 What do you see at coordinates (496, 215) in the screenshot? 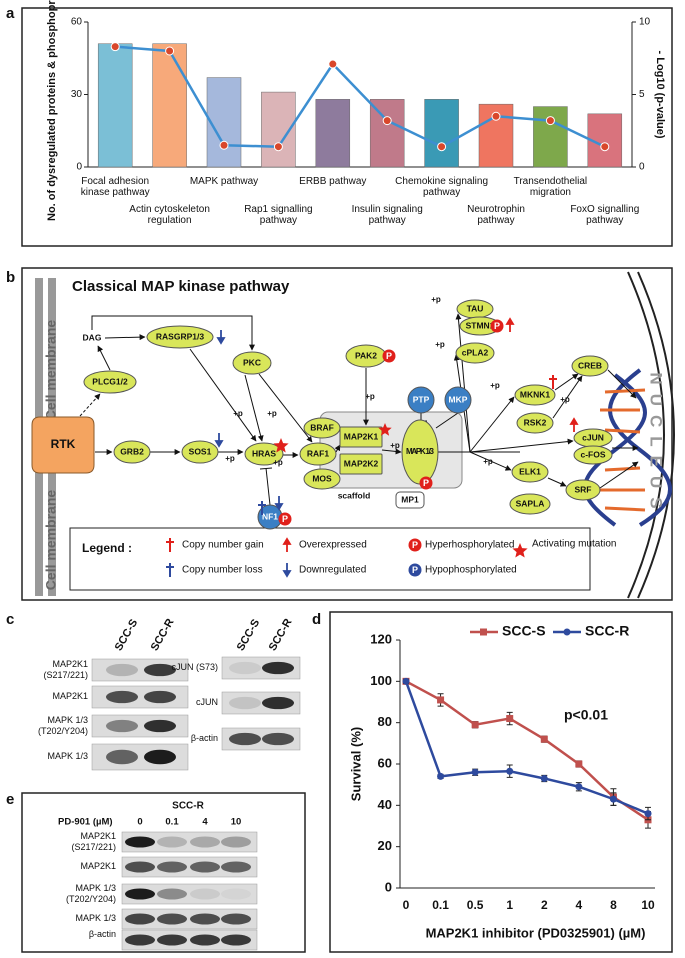
I see `x-tick-label: Neurotrophin pathway` at bounding box center [496, 215].